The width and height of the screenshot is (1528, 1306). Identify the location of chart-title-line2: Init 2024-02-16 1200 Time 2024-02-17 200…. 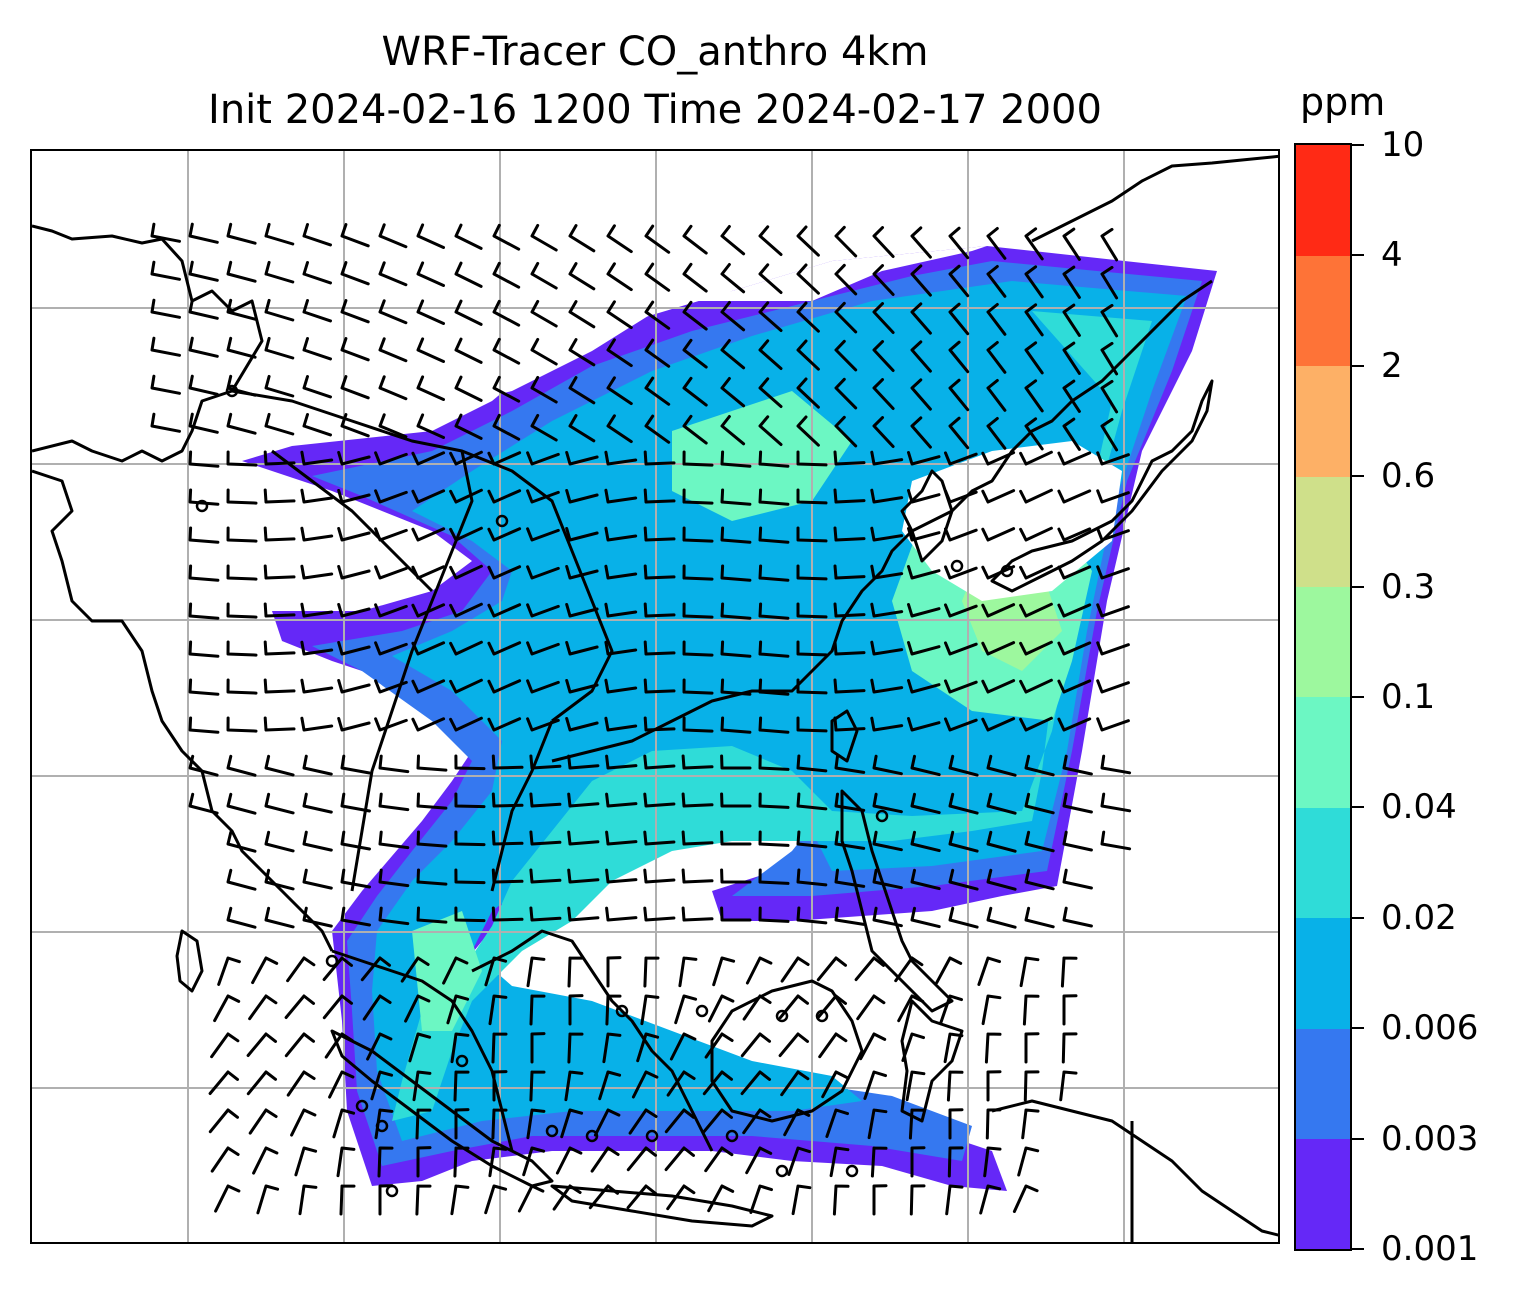
(655, 110).